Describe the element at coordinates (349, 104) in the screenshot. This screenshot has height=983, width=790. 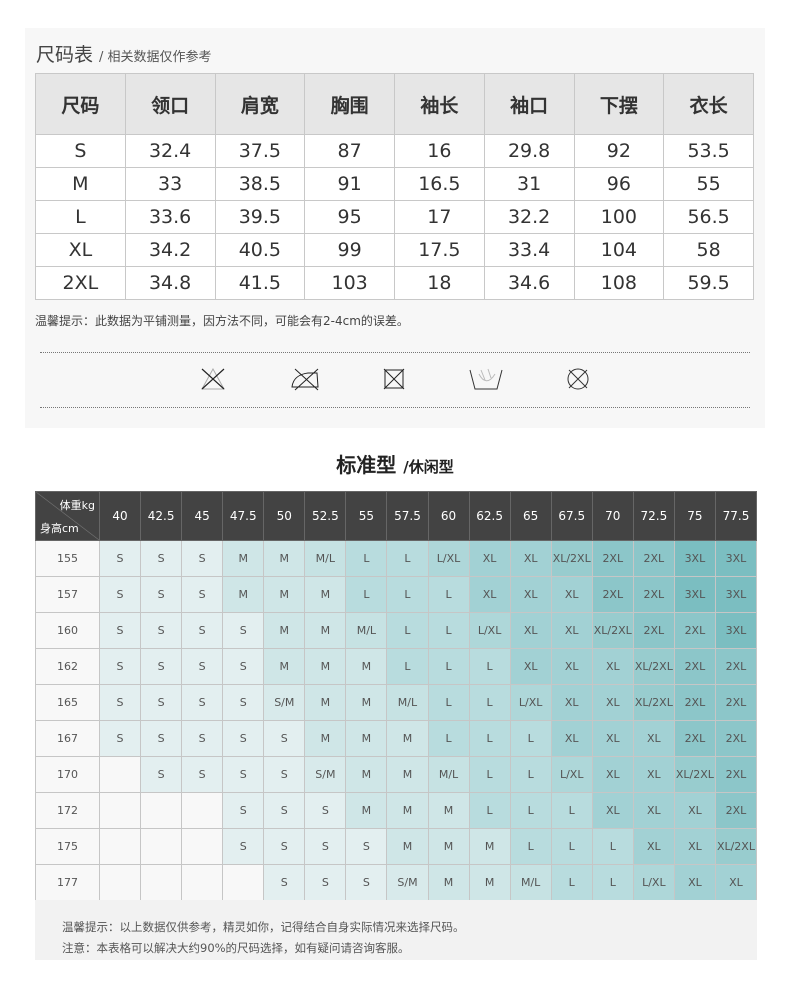
I see `cell: 胸围` at that location.